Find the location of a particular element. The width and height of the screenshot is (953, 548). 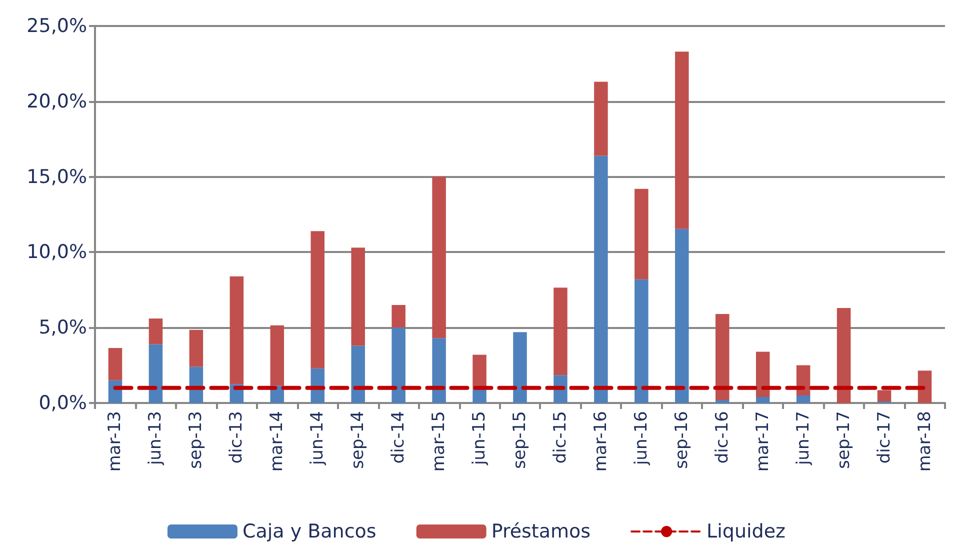

y-tick-label: 20,0% is located at coordinates (56, 101).